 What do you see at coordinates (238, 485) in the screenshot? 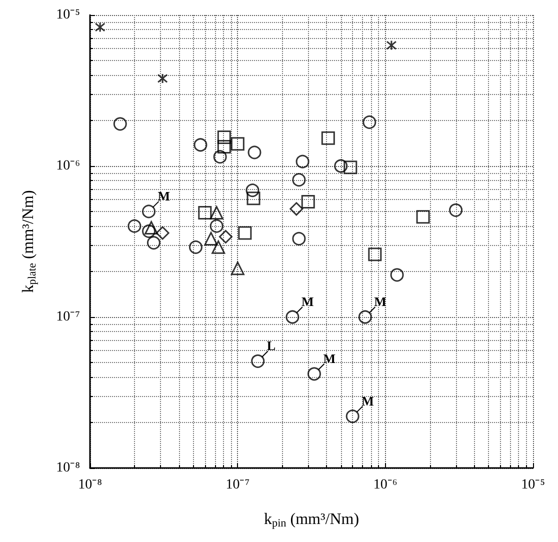
I see `x-tick-label: 10⁻⁷` at bounding box center [238, 485].